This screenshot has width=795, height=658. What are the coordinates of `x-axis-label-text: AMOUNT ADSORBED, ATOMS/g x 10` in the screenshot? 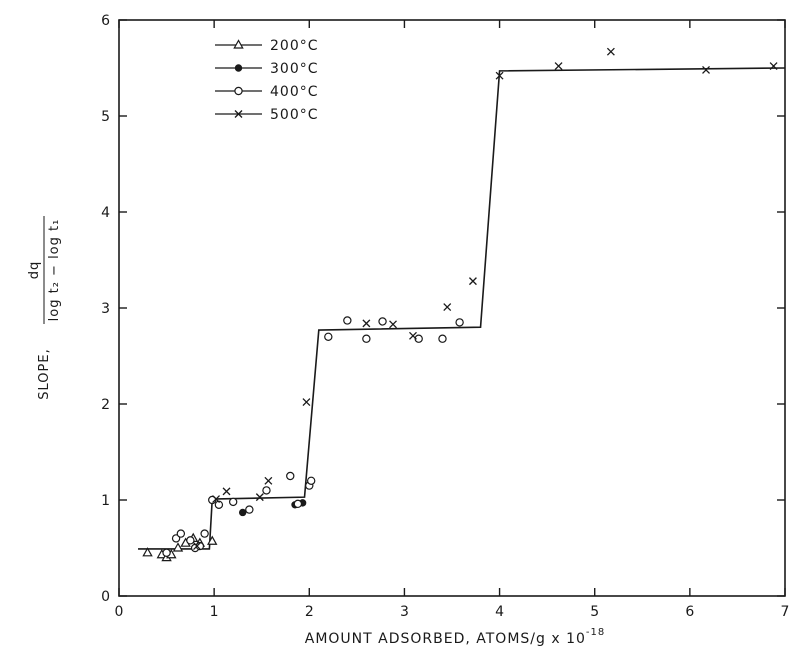 It's located at (445, 639).